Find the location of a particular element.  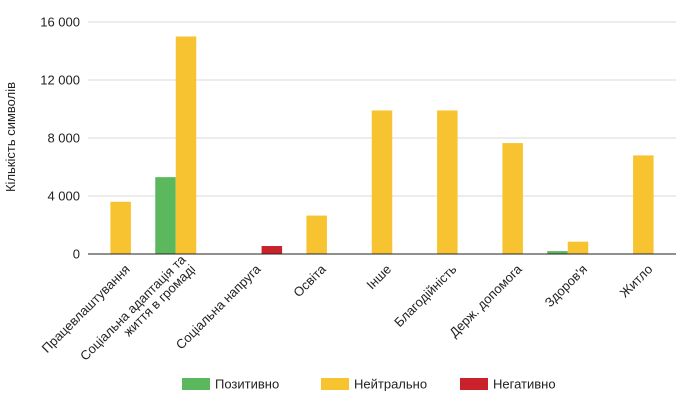

y-tick-label: 8 000 is located at coordinates (63, 138).